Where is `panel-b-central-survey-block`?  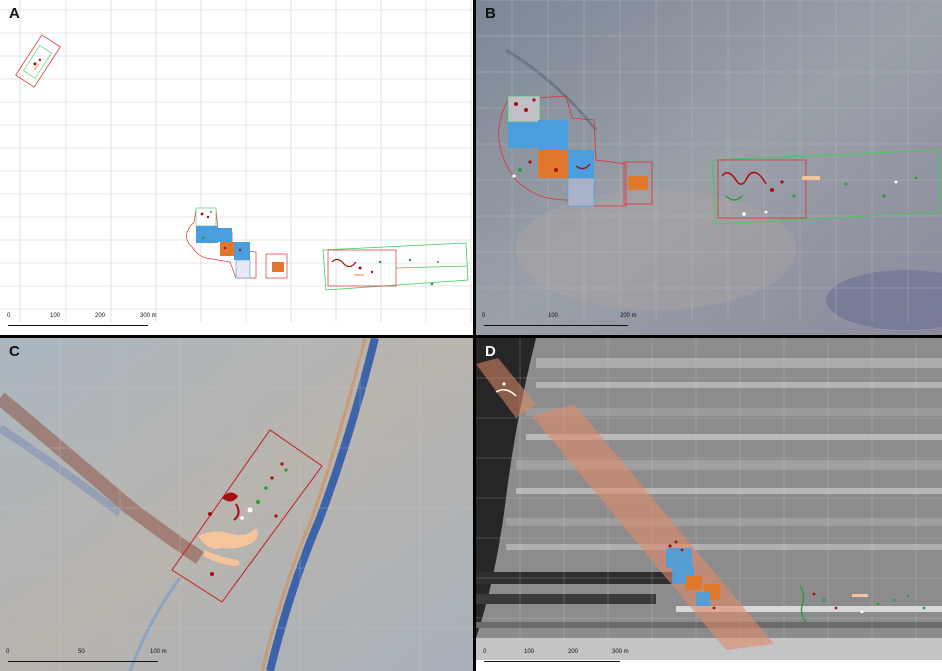
panel-b-central-survey-block is located at coordinates (575, 151).